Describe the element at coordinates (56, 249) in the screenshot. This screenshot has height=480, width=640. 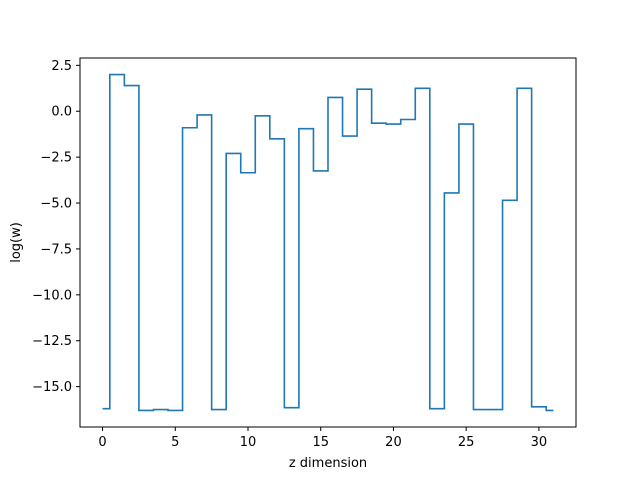
I see `y-tick-label: −7.5` at that location.